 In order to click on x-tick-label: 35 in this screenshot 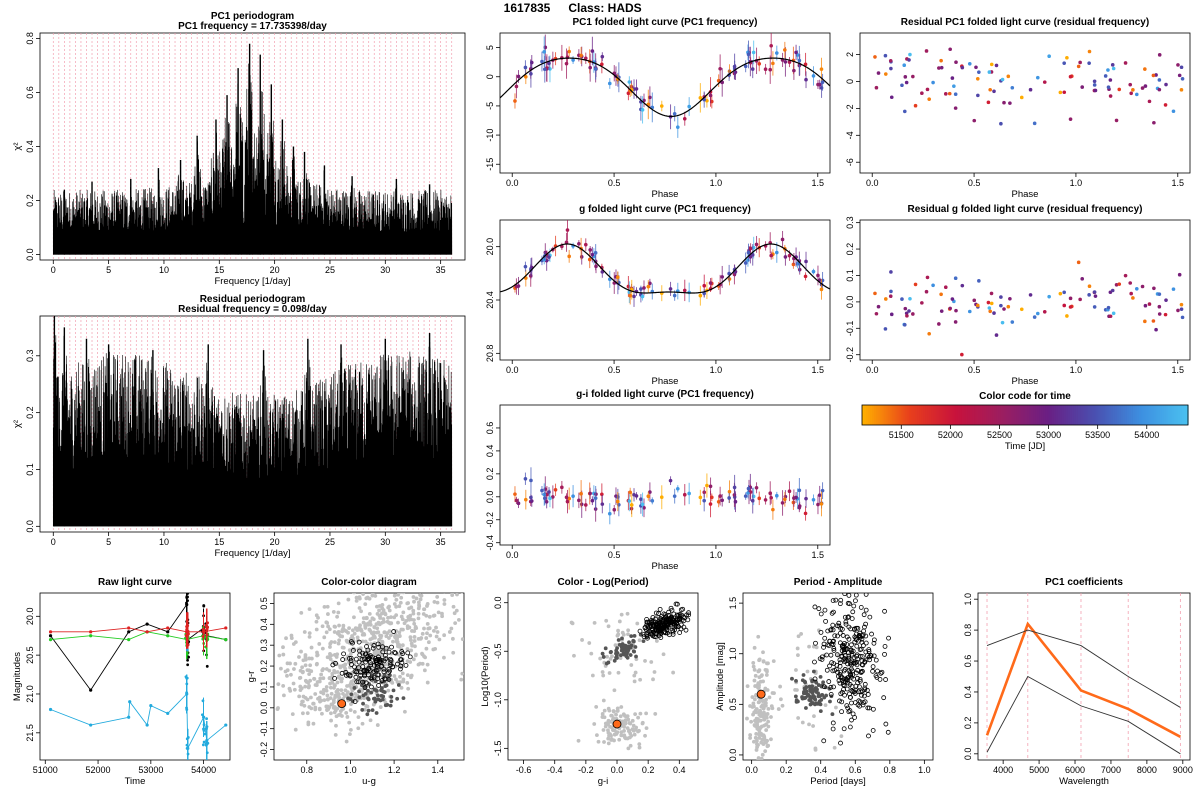, I will do `click(441, 270)`.